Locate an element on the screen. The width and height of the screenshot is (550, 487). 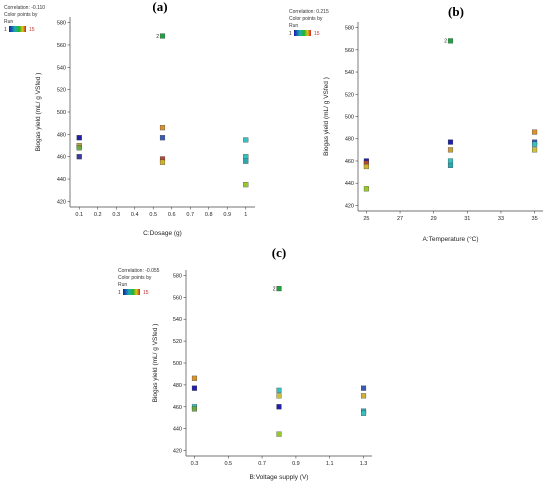
x-tick-label: 0.6 is located at coordinates (172, 215).